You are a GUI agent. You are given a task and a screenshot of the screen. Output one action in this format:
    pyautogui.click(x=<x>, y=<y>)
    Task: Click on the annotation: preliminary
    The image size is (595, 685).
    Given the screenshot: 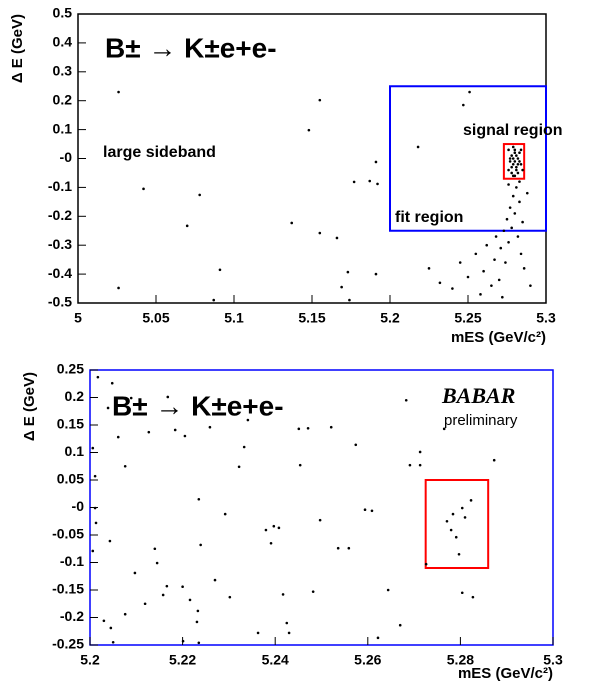 What is the action you would take?
    pyautogui.click(x=481, y=420)
    